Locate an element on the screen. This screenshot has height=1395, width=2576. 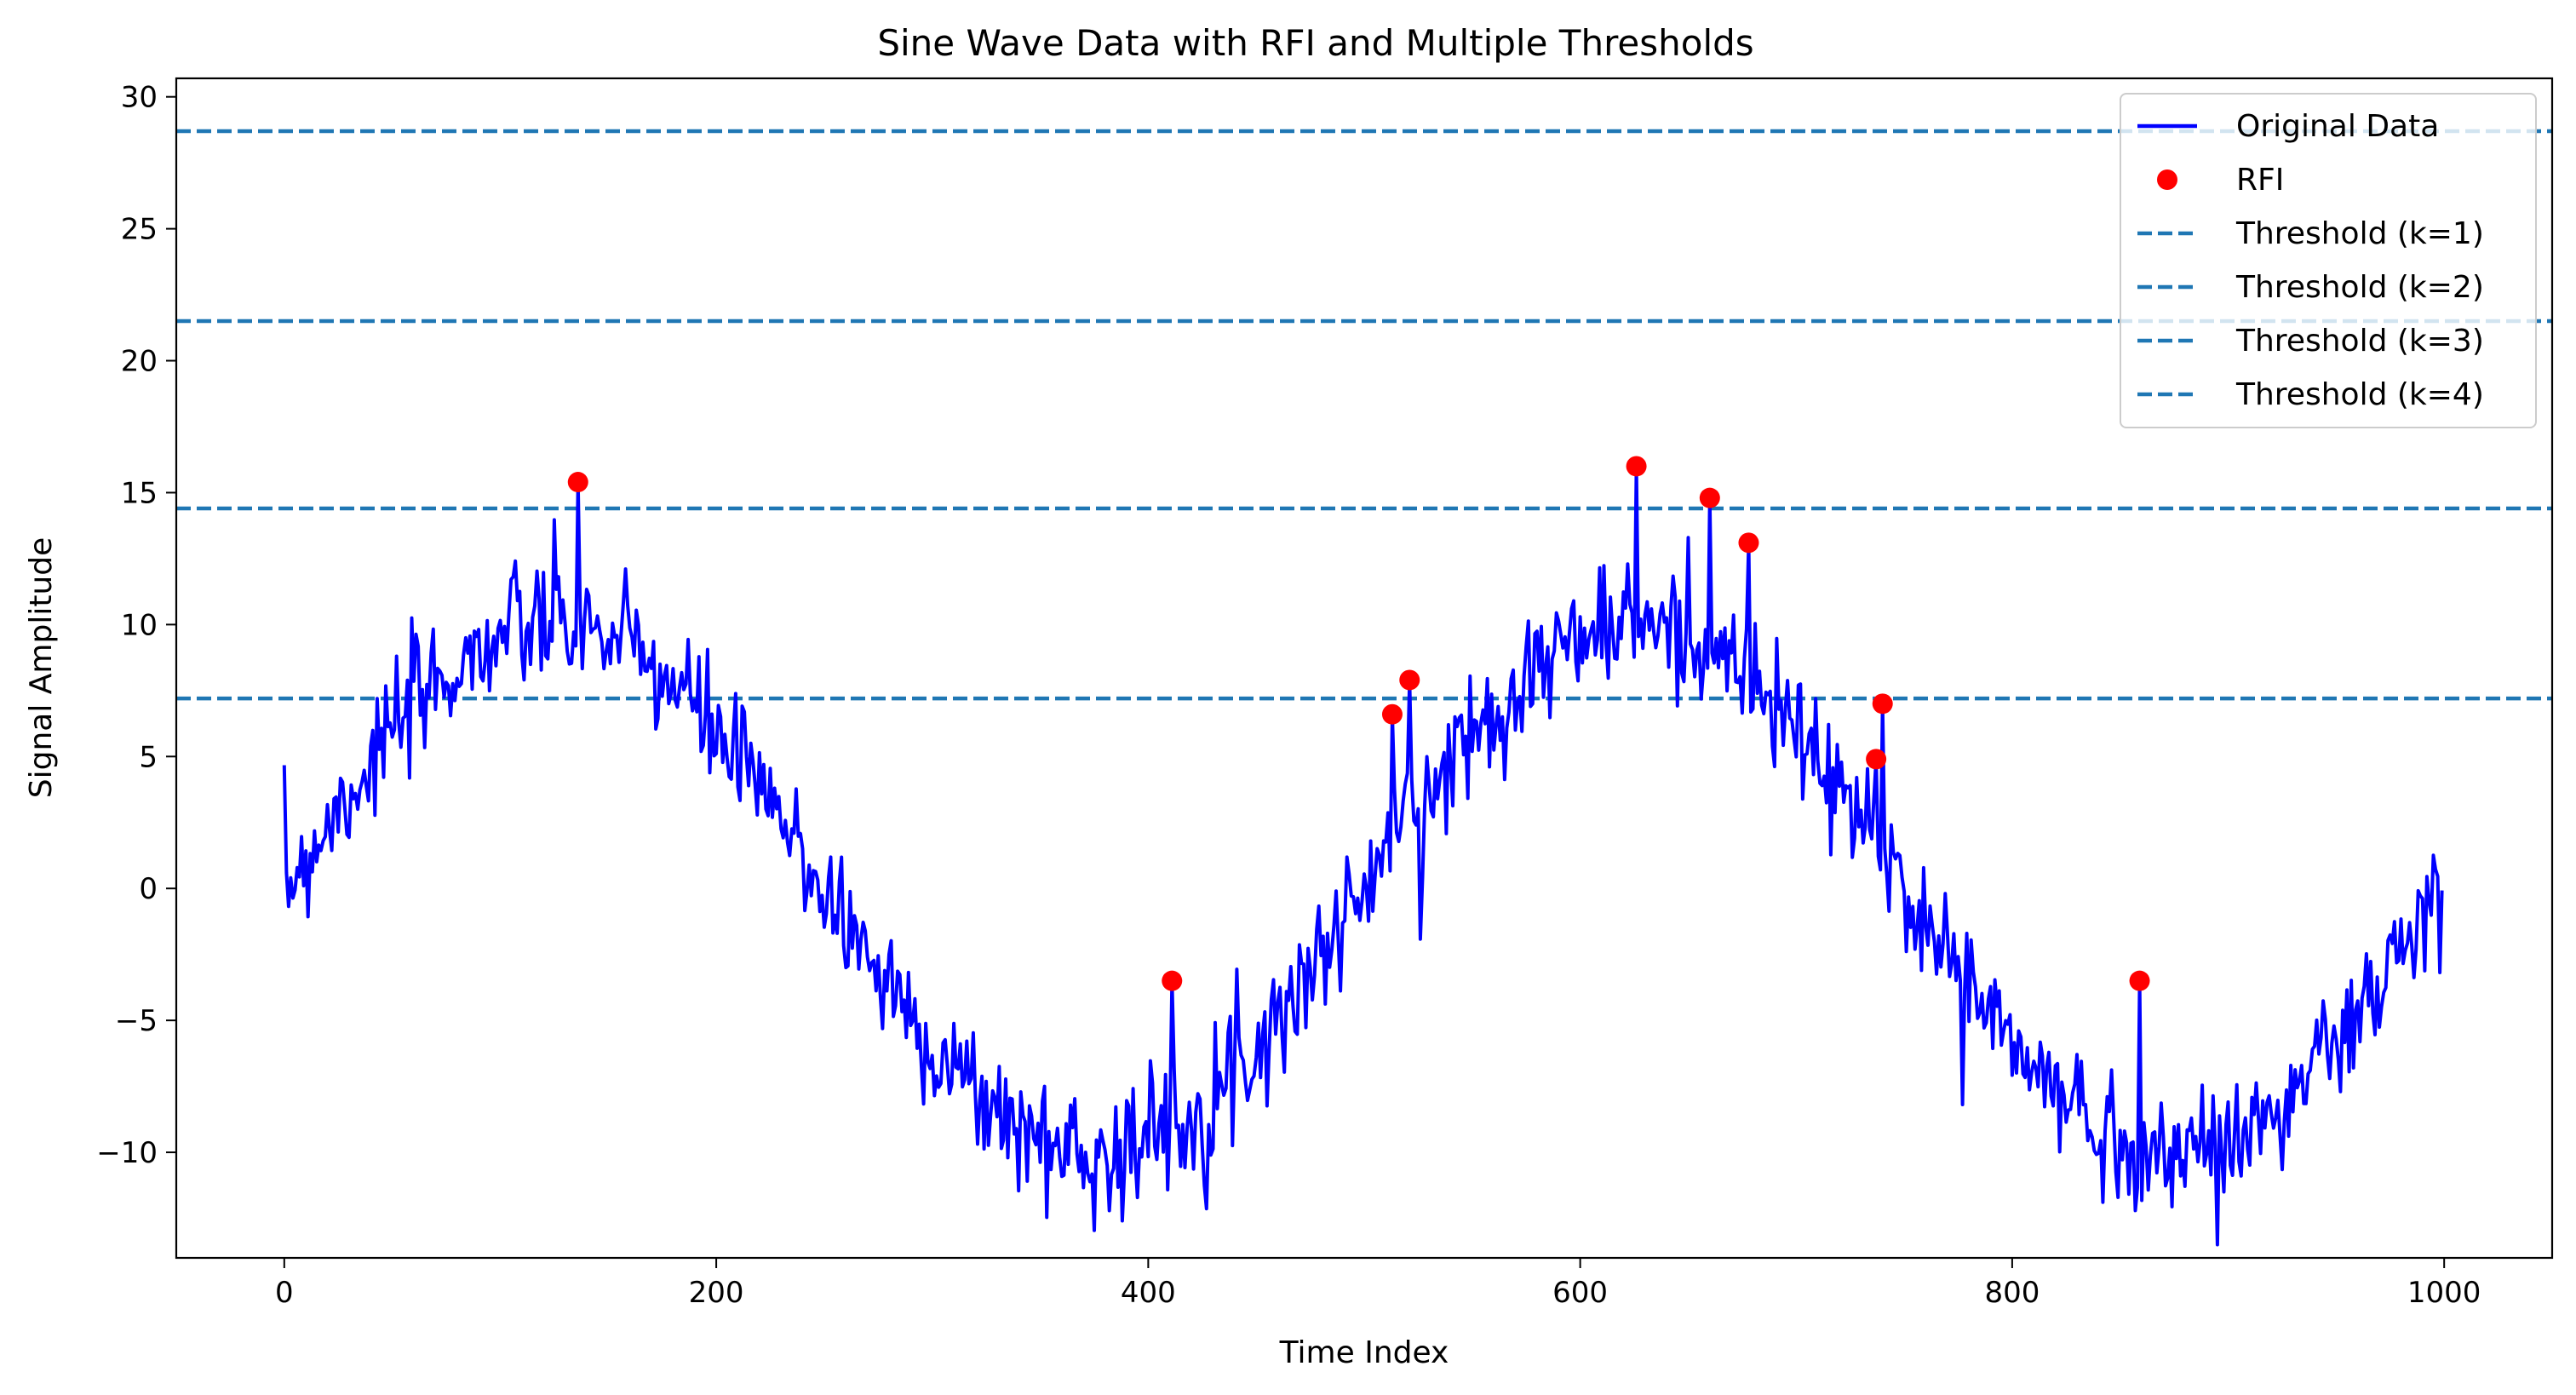
legend-item-3-label: Threshold (k=2) is located at coordinates (2359, 287).